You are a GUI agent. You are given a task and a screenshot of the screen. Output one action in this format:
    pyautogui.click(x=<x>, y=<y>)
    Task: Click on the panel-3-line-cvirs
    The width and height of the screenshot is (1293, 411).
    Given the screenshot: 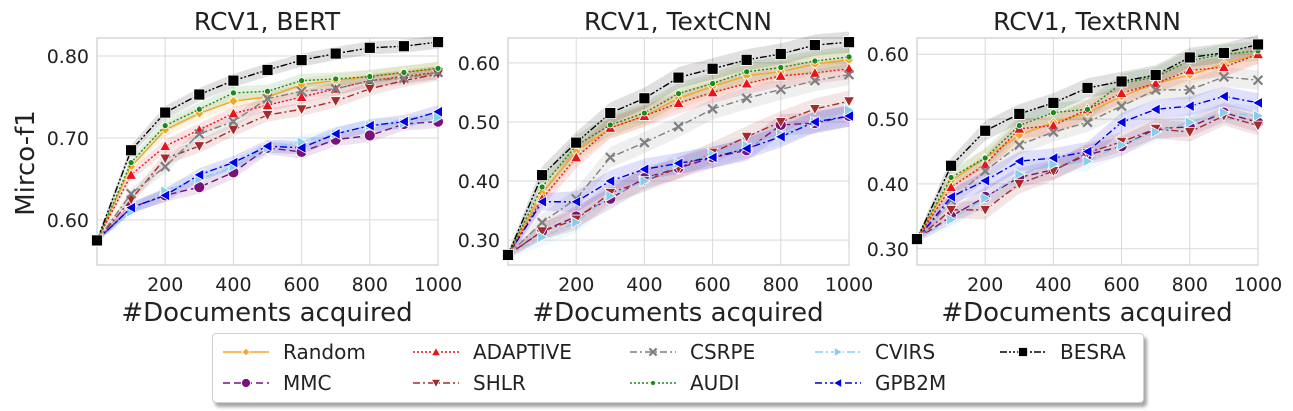 What is the action you would take?
    pyautogui.click(x=1087, y=175)
    